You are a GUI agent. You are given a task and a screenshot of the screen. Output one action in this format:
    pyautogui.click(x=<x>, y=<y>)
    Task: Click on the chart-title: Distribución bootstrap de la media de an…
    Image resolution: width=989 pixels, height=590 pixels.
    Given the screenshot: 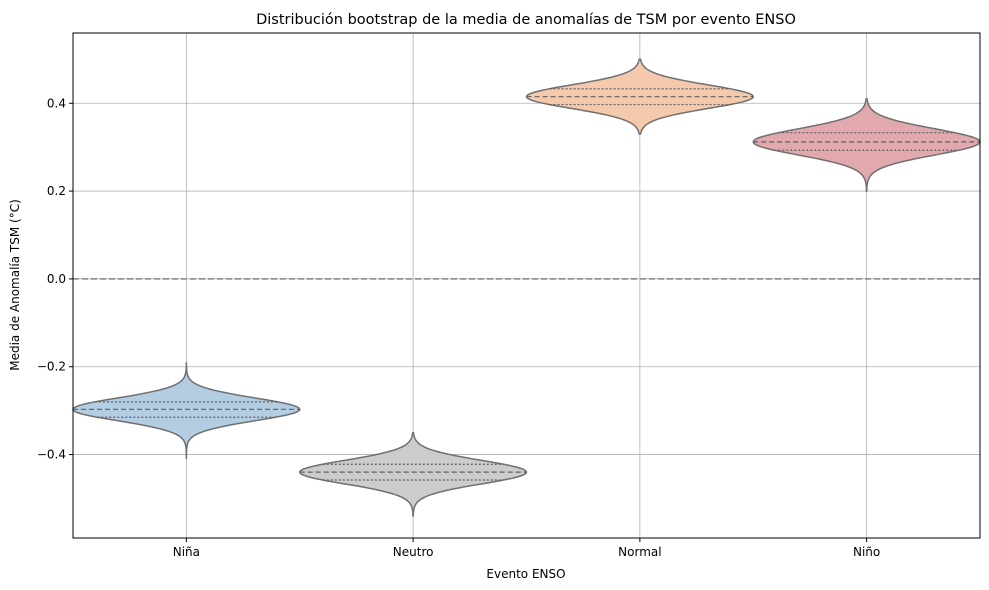 What is the action you would take?
    pyautogui.click(x=526, y=20)
    